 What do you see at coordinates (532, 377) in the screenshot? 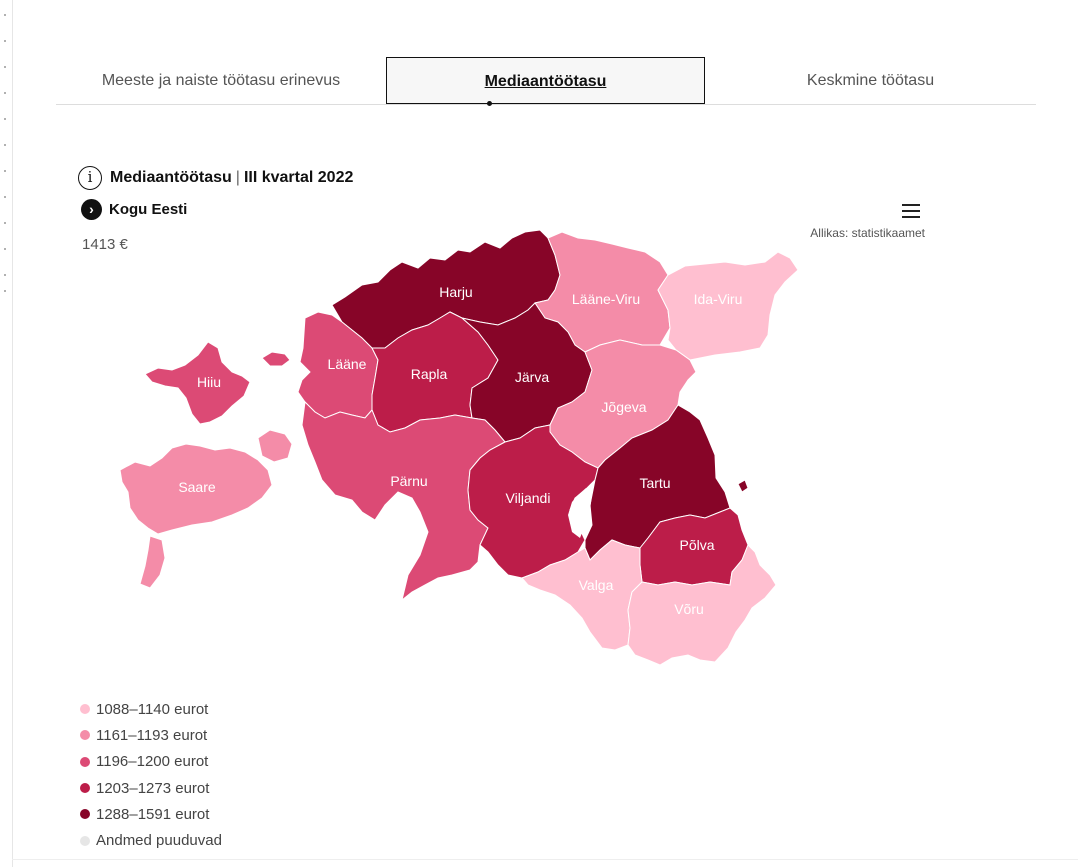
I see `county-label-jarva: Järva` at bounding box center [532, 377].